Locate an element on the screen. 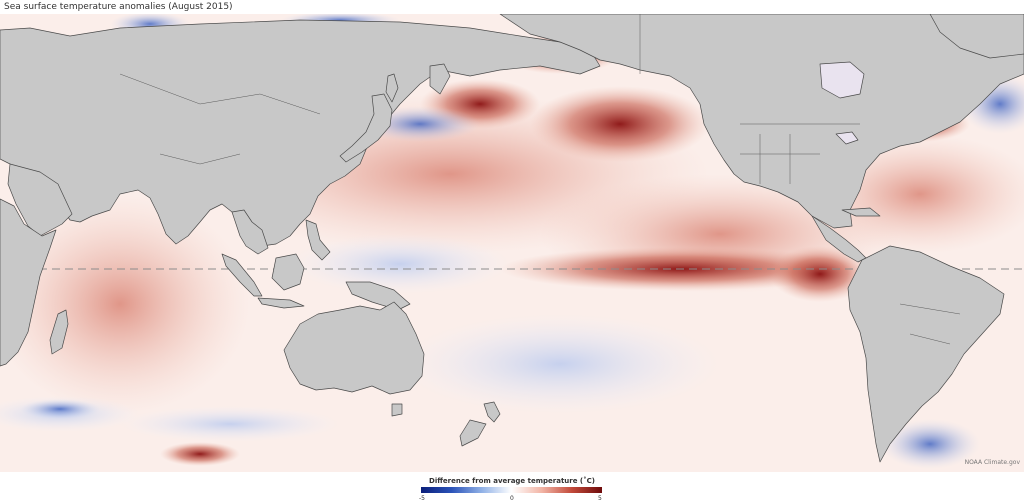 This screenshot has height=504, width=1024. legend-min-label: -5 is located at coordinates (422, 498).